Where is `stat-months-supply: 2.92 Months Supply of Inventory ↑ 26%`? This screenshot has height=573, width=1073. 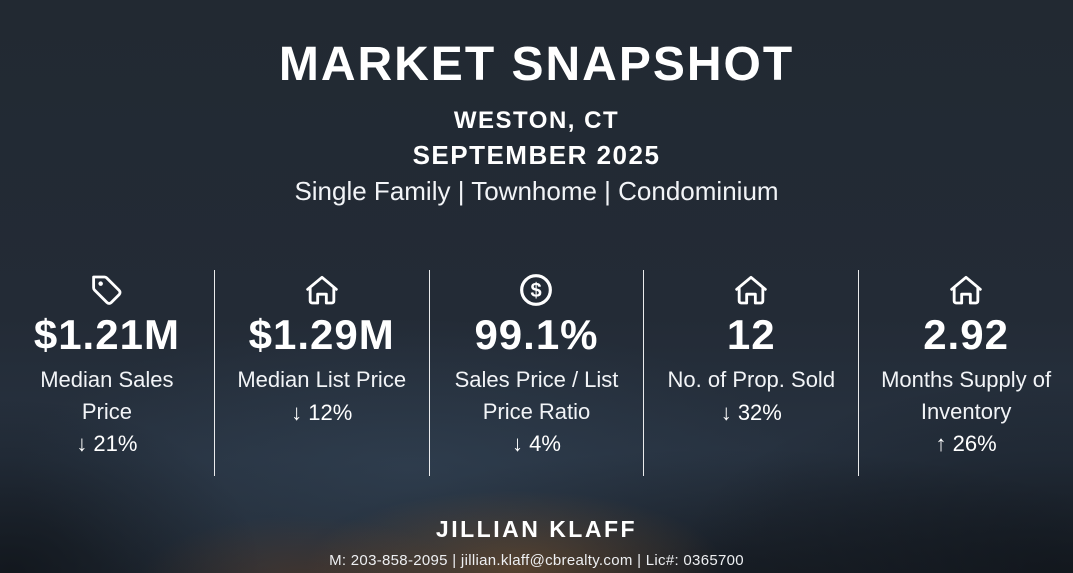
stat-months-supply: 2.92 Months Supply of Inventory ↑ 26% is located at coordinates (966, 373).